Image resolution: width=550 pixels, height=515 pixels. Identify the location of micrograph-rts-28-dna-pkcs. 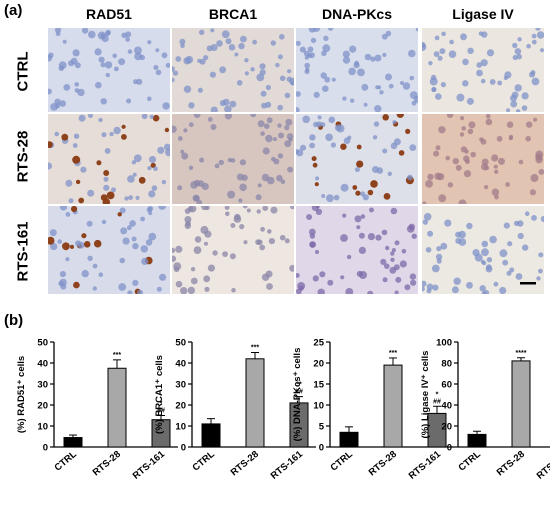
(357, 159).